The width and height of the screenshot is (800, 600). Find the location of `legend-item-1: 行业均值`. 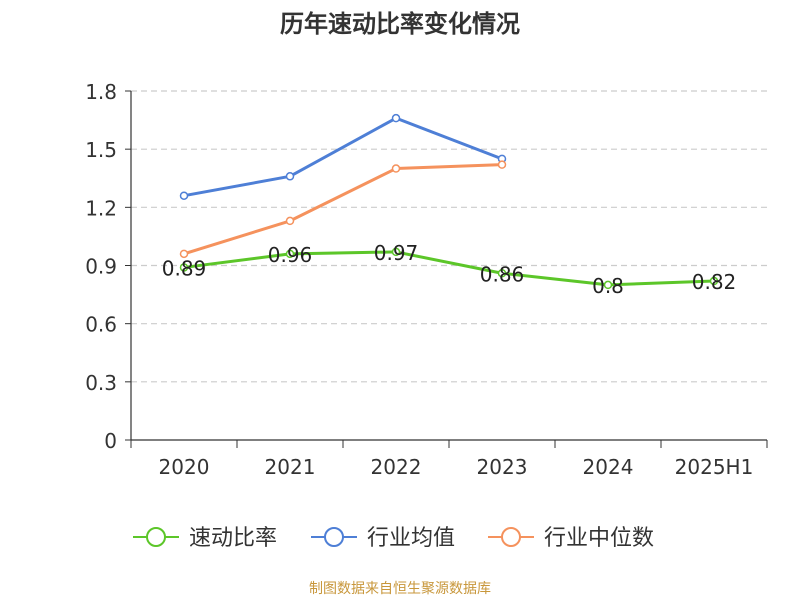

legend-item-1: 行业均值 is located at coordinates (383, 538).